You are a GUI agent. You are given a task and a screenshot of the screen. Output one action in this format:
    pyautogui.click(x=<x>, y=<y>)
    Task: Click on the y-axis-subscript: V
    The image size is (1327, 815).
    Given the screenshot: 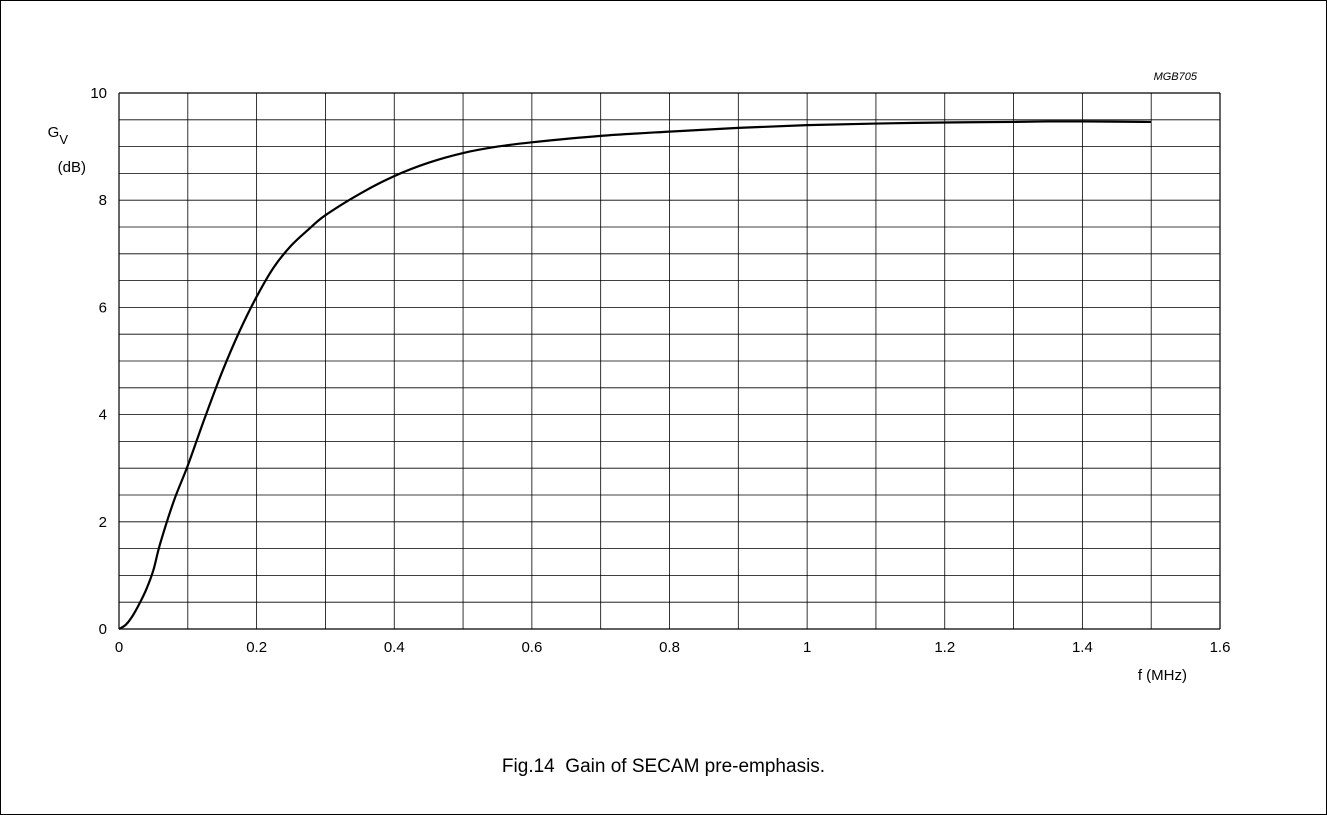 What is the action you would take?
    pyautogui.click(x=63, y=139)
    